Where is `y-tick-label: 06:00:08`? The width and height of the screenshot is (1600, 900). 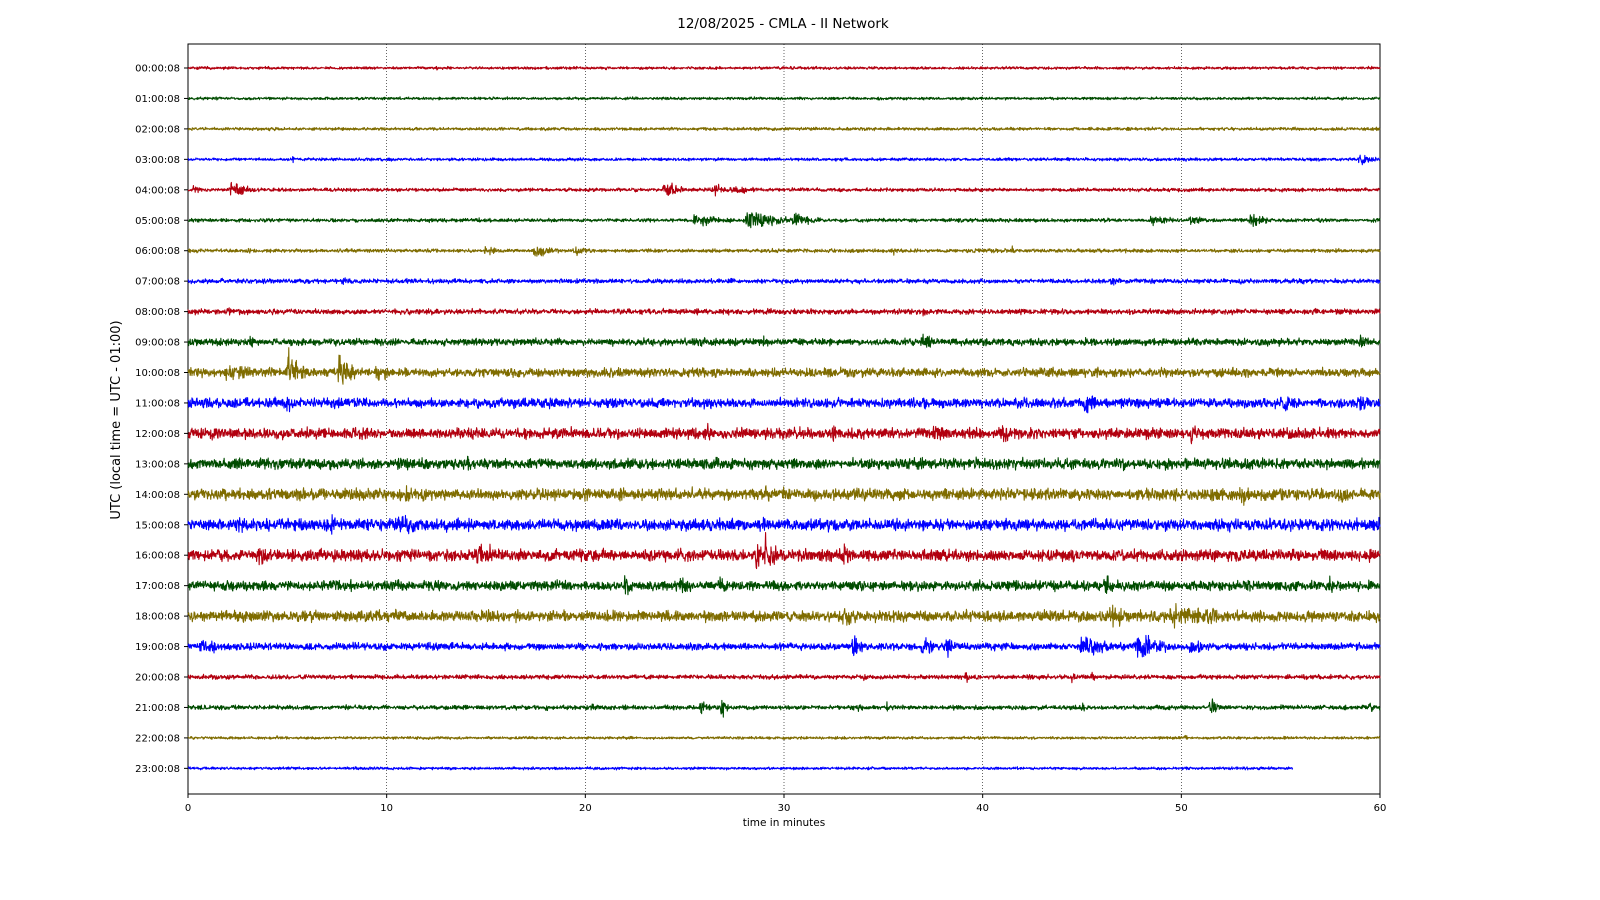 y-tick-label: 06:00:08 is located at coordinates (157, 251).